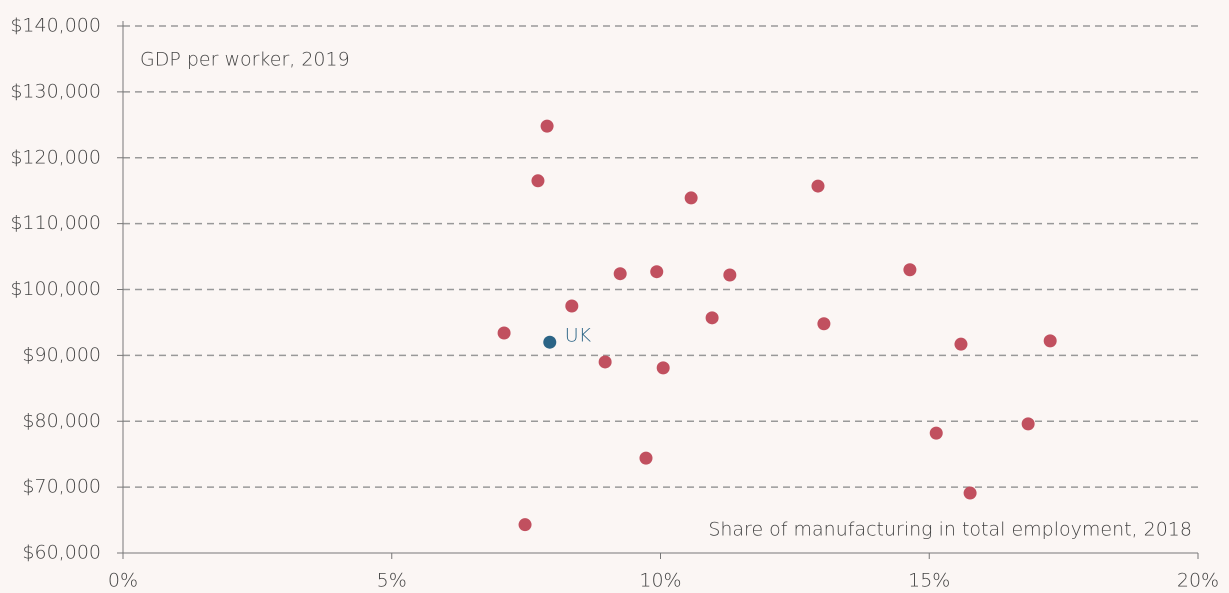  I want to click on x-tick-label: 5%, so click(392, 581).